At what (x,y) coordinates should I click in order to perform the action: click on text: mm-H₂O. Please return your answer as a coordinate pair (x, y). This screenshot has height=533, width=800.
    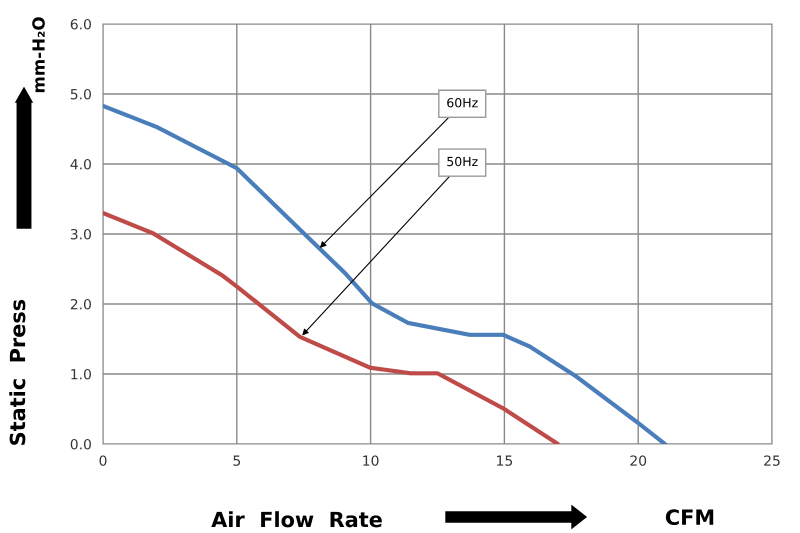
    Looking at the image, I should click on (38, 54).